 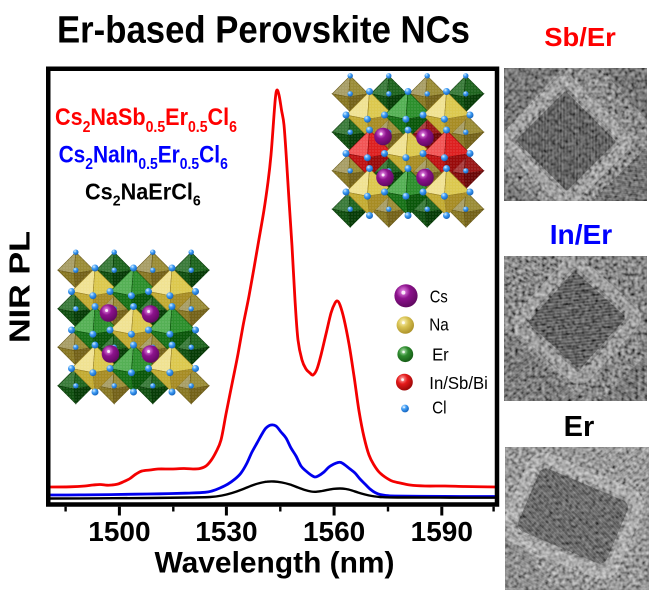 What do you see at coordinates (458, 383) in the screenshot?
I see `svg-text: In/Sb/Bi` at bounding box center [458, 383].